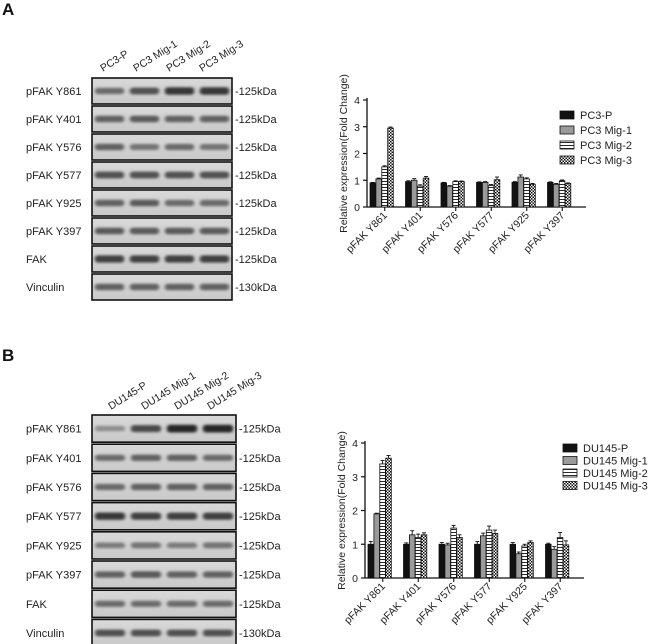  What do you see at coordinates (256, 288) in the screenshot?
I see `mw-marker: -130kDa` at bounding box center [256, 288].